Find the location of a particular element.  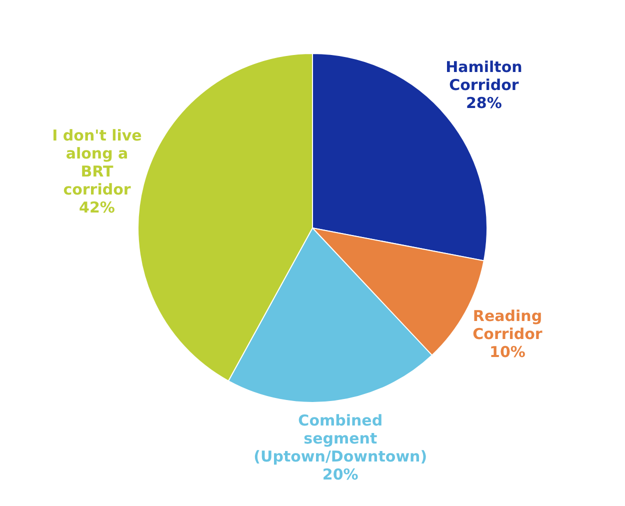

data-label: 28% is located at coordinates (484, 103).